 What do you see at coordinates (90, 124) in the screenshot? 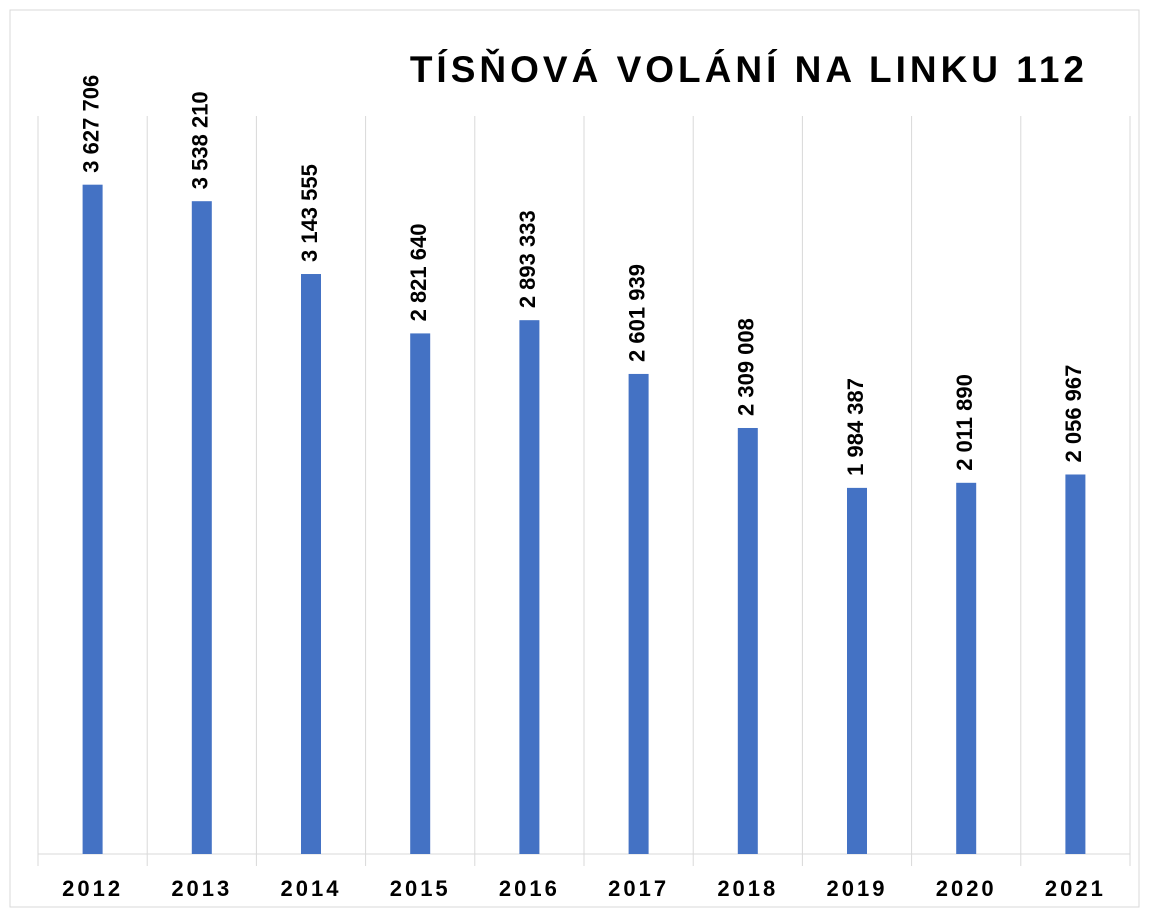
I see `data-label: 3 627 706` at bounding box center [90, 124].